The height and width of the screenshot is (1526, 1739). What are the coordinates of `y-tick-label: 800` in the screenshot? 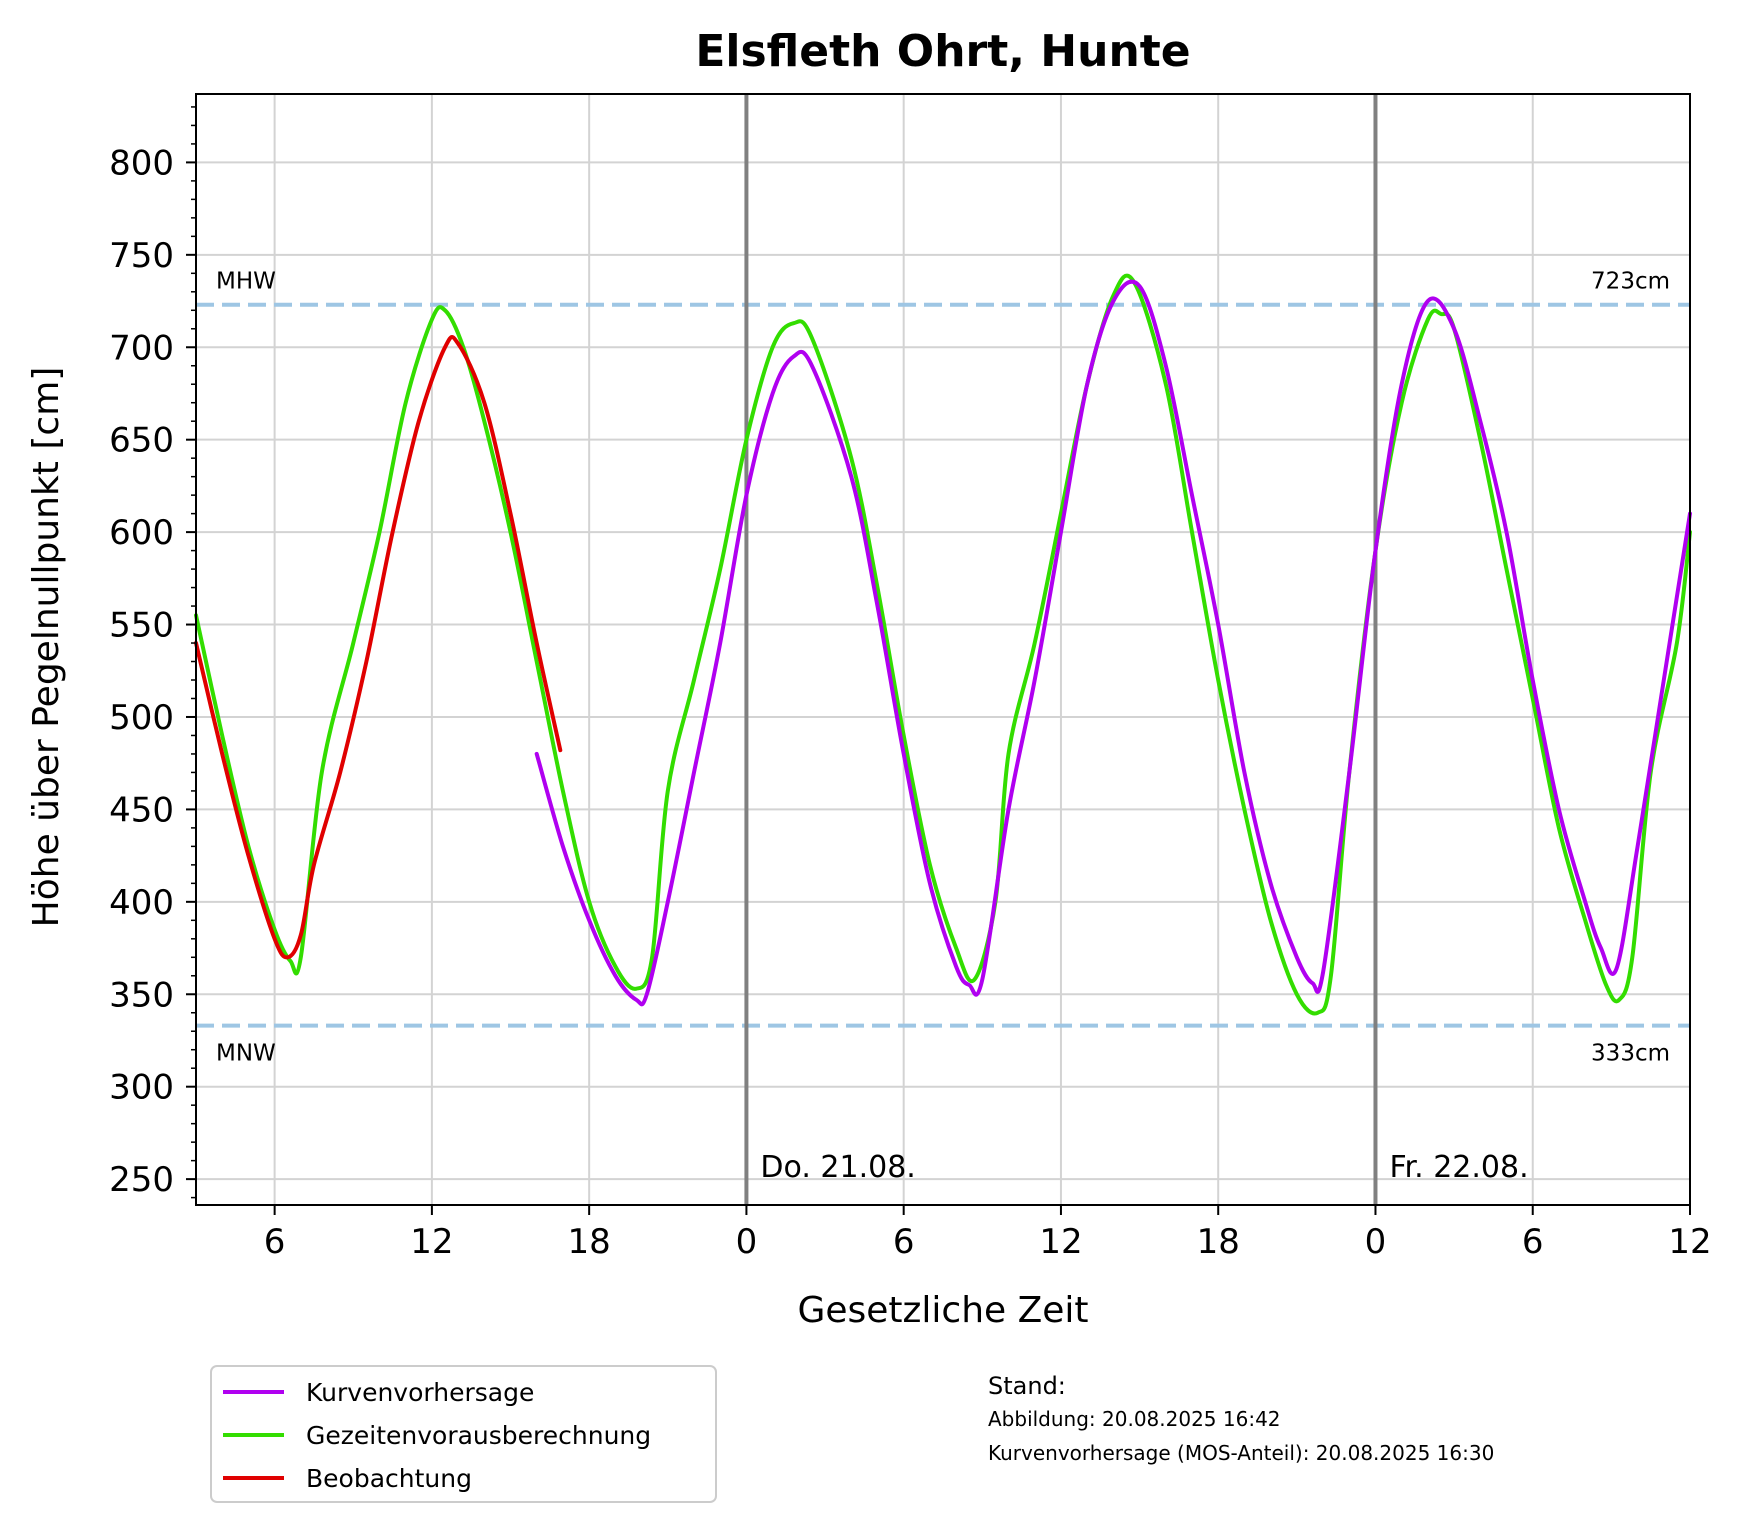 It's located at (141, 163).